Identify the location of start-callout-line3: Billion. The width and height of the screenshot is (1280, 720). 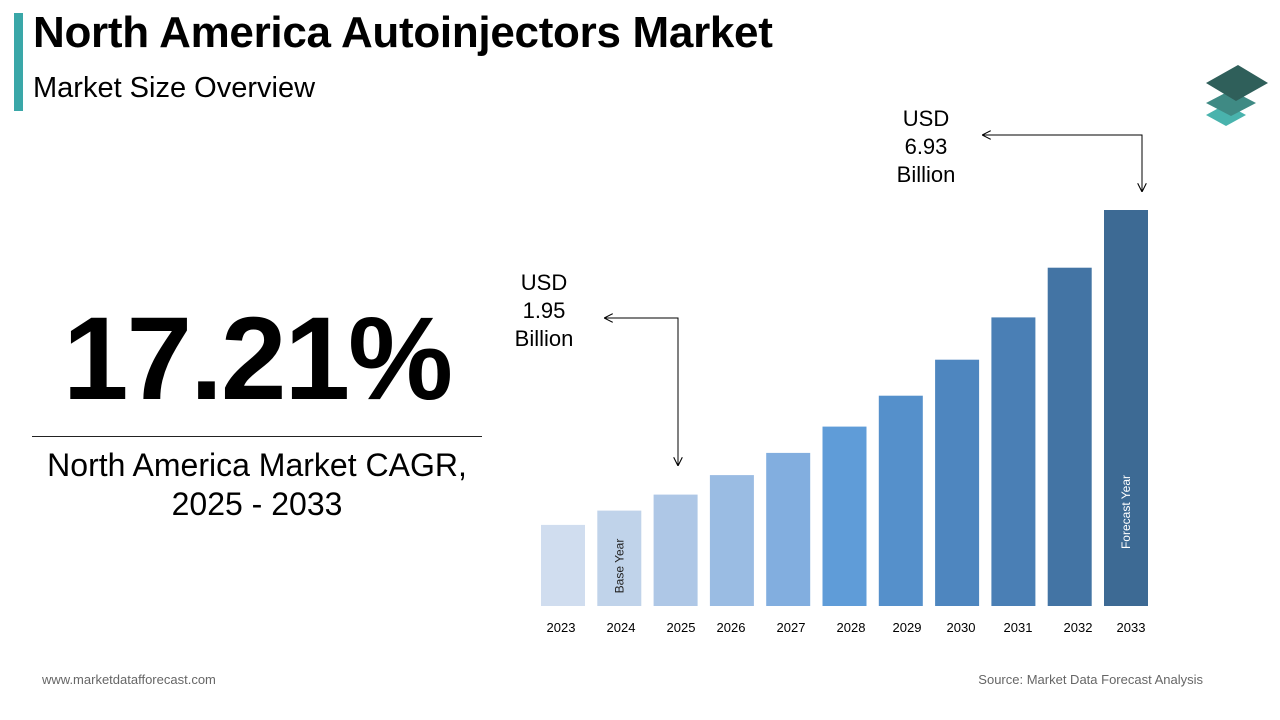
(544, 338).